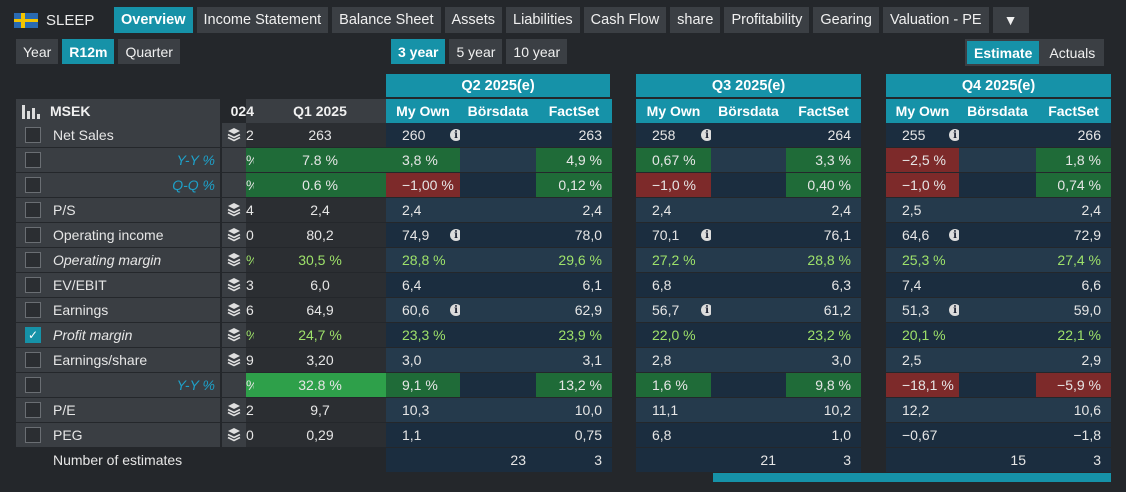 The image size is (1126, 492). What do you see at coordinates (923, 310) in the screenshot?
I see `q4-my-own-cell: 51,3 i` at bounding box center [923, 310].